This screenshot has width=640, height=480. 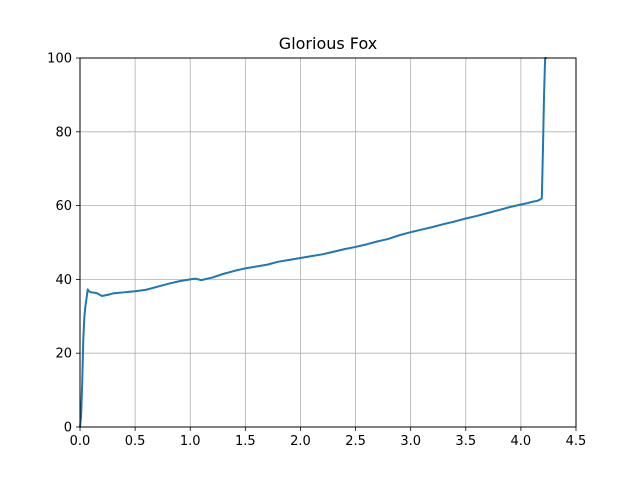 I want to click on x-tick-label: 2.0, so click(x=300, y=441).